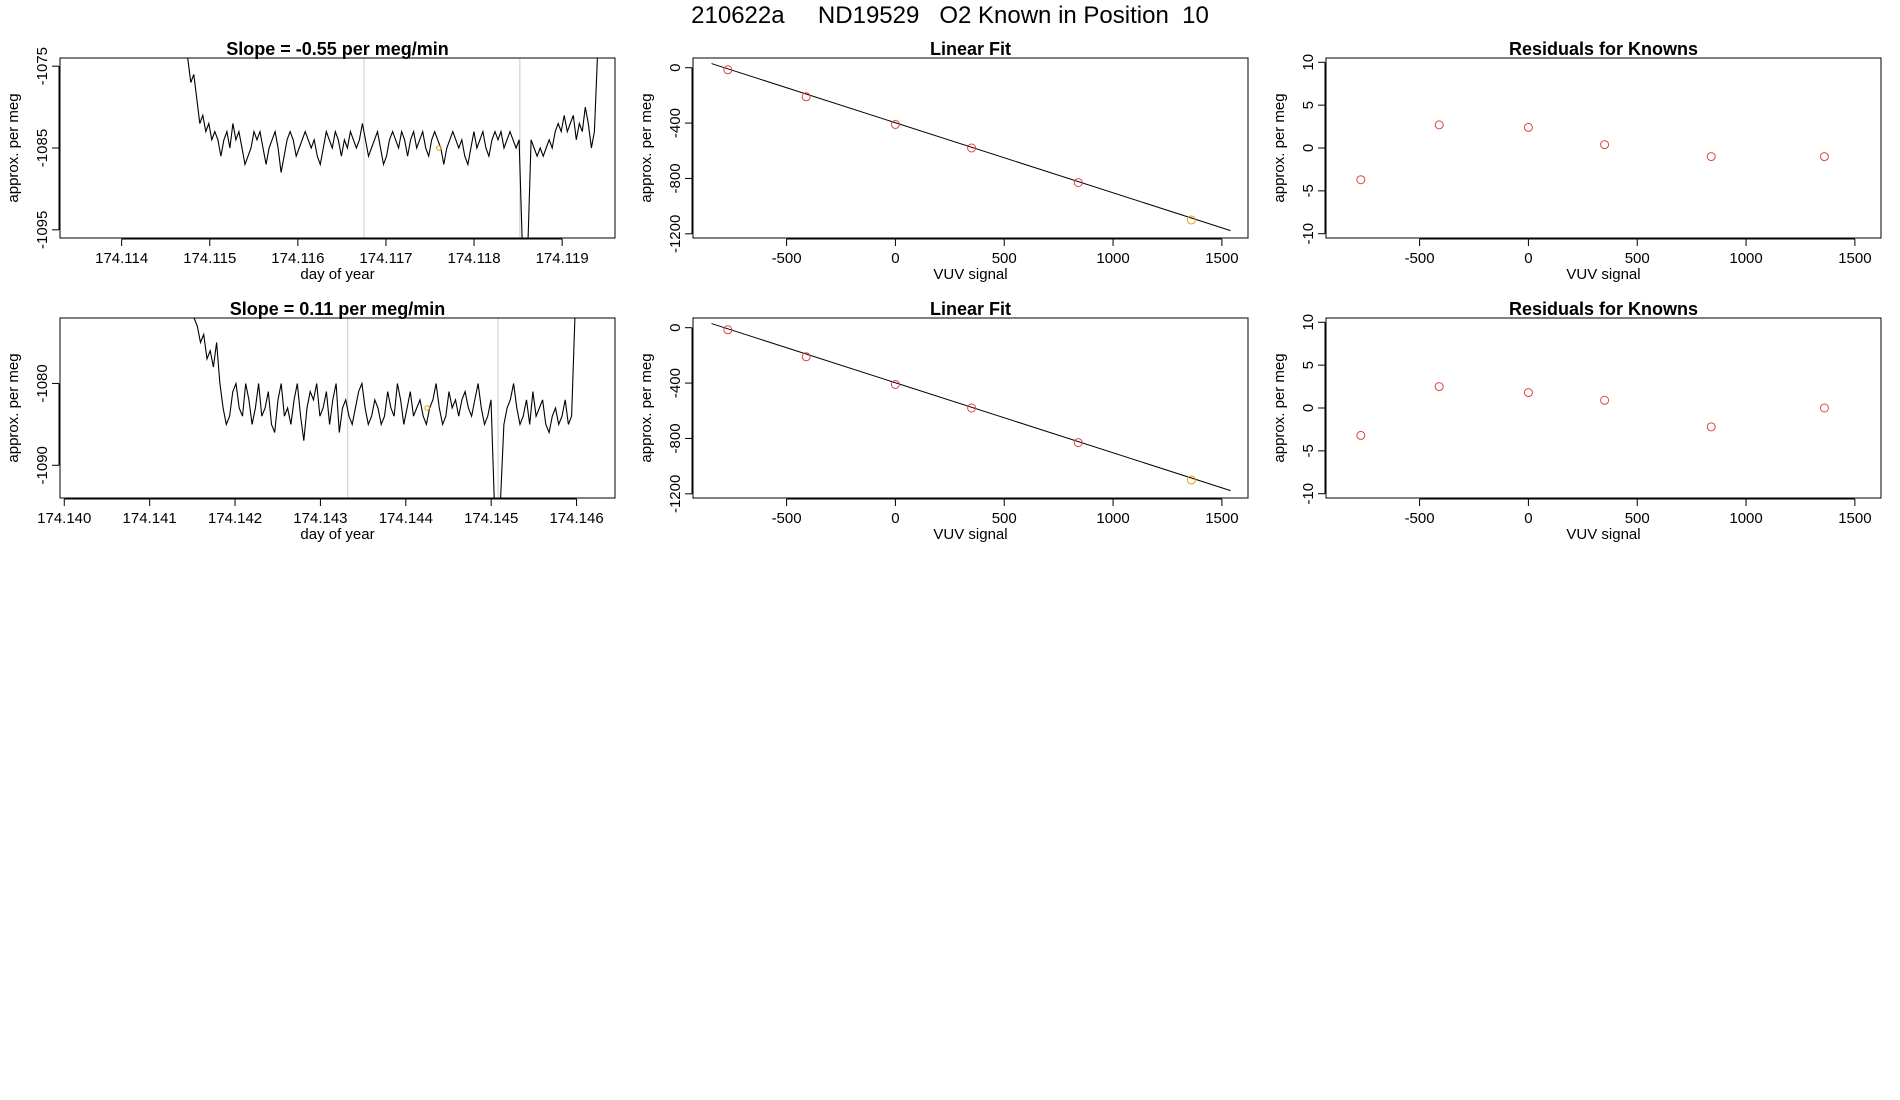 Image resolution: width=1900 pixels, height=1100 pixels. Describe the element at coordinates (42, 148) in the screenshot. I see `y-tick-label: -1085` at that location.